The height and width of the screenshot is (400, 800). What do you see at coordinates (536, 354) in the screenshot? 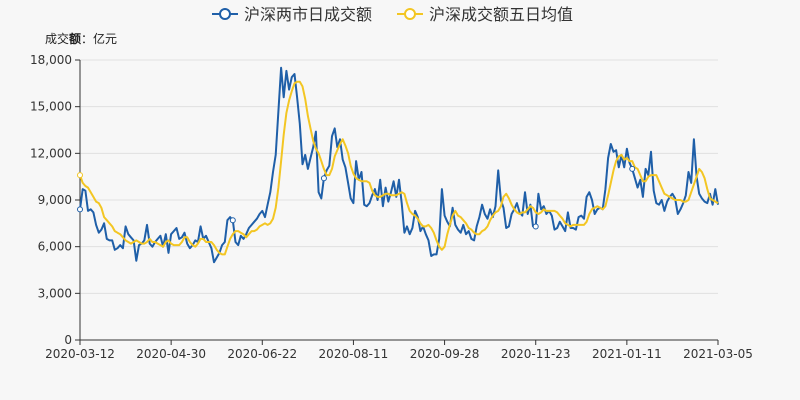
I see `x-tick-label: 2020-11-23` at bounding box center [536, 354].